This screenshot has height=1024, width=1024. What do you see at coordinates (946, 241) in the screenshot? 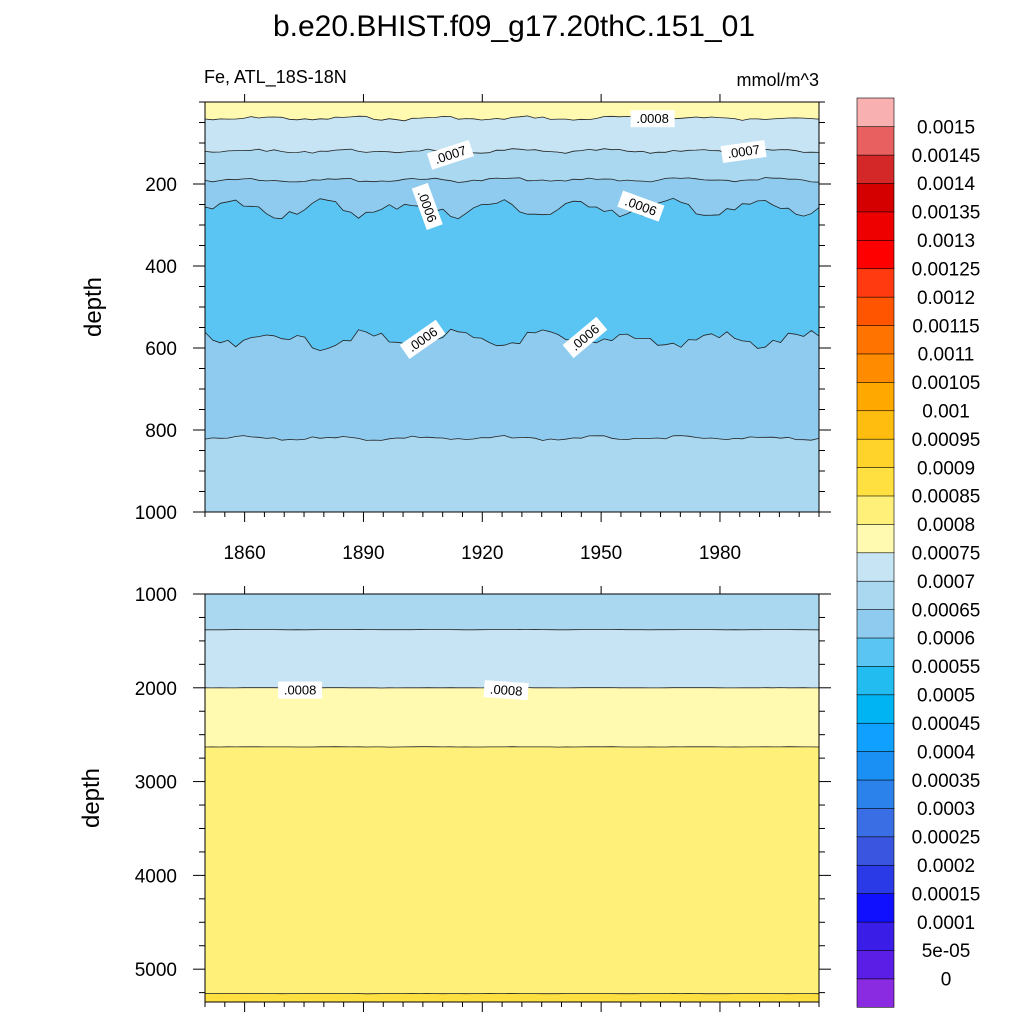
I see `colorbar-label: 0.0013` at bounding box center [946, 241].